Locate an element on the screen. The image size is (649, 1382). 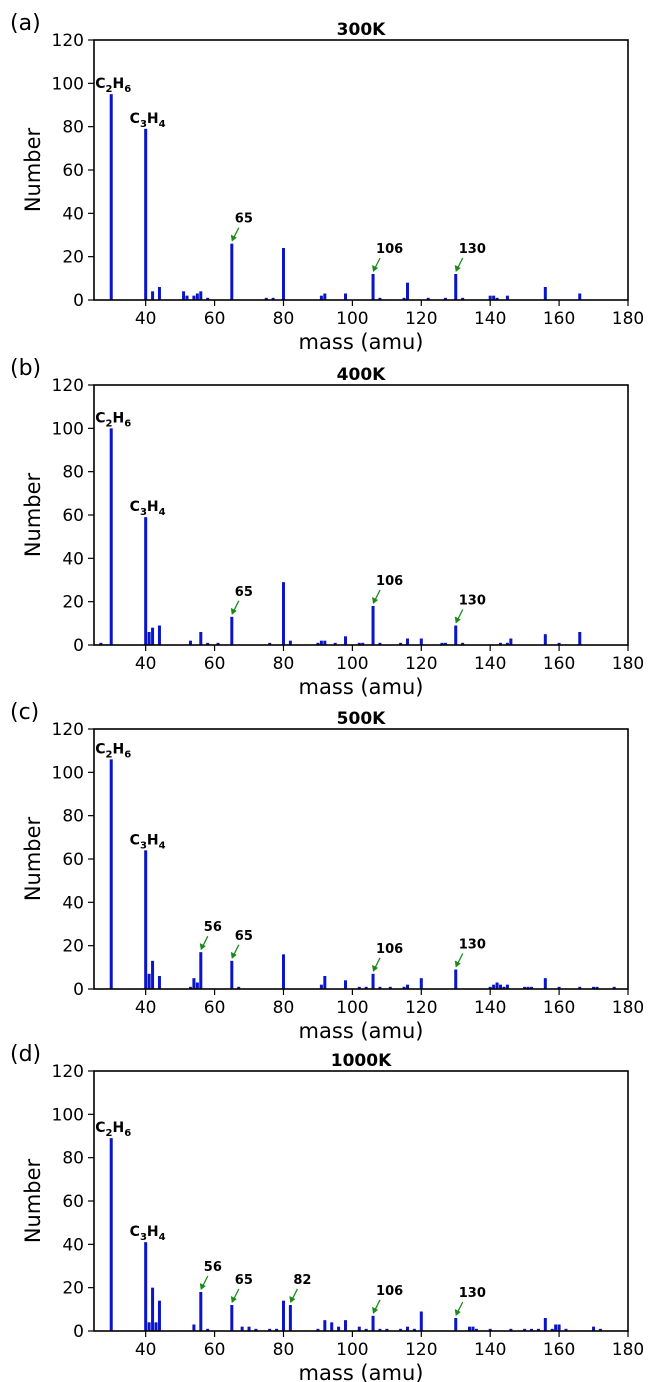
y-tick-label: 40 is located at coordinates (73, 903).